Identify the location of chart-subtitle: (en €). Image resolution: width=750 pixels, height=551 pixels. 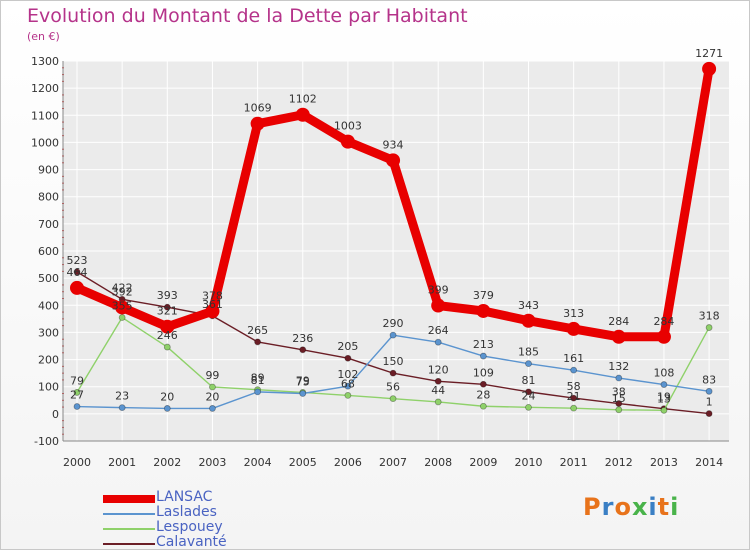
(43, 36).